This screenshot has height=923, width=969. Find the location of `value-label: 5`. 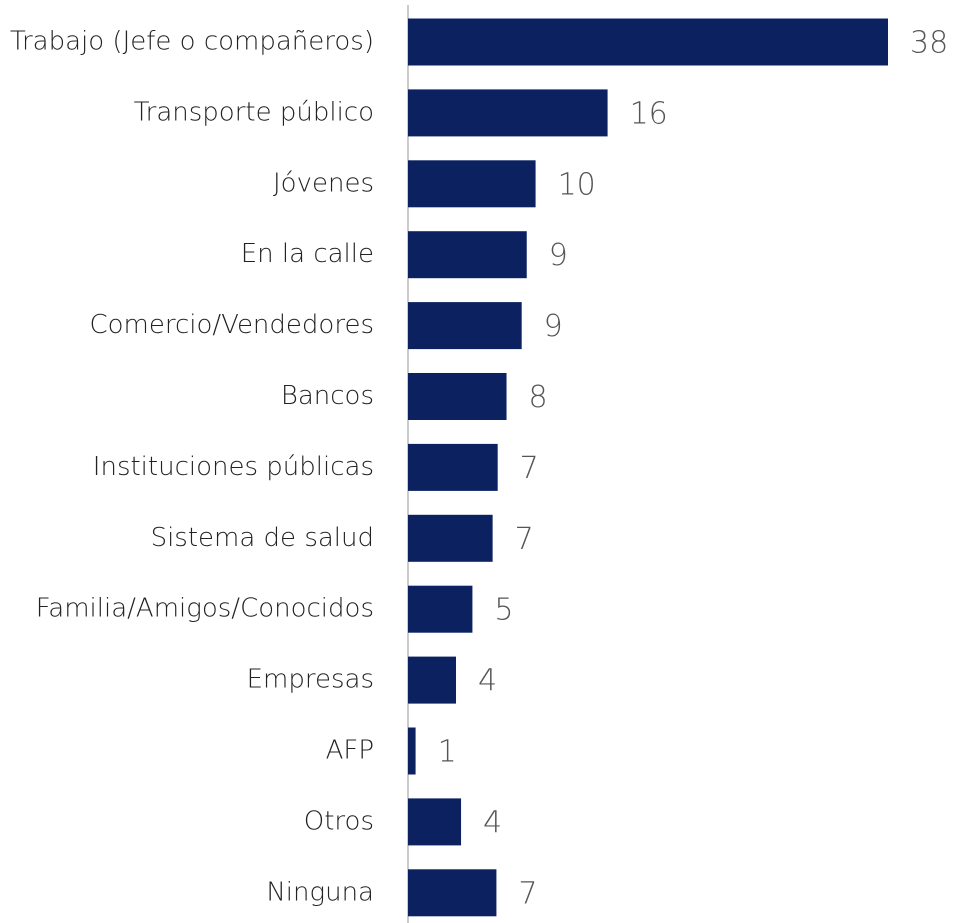

value-label: 5 is located at coordinates (503, 610).